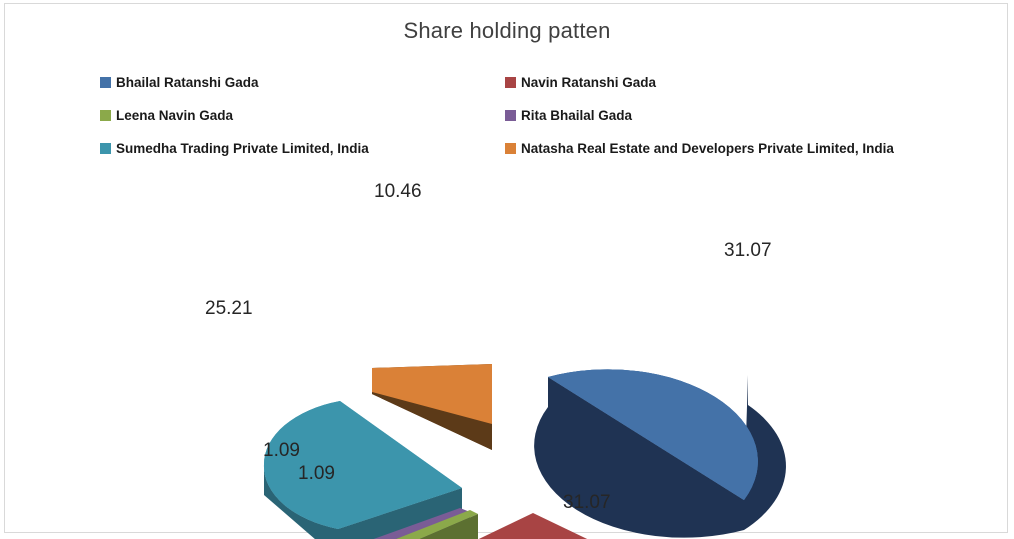 The width and height of the screenshot is (1014, 539). Describe the element at coordinates (242, 148) in the screenshot. I see `legend-label: Sumedha Trading Private Limited, India` at that location.